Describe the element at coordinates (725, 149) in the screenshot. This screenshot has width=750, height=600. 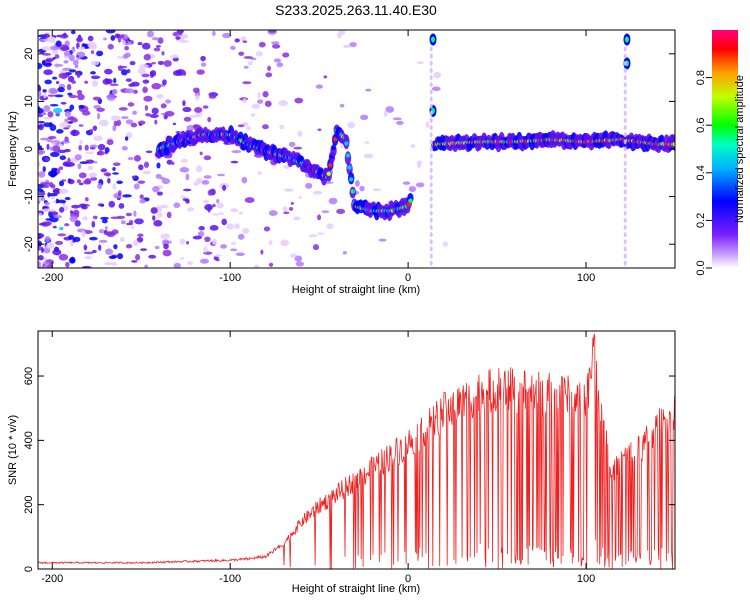
I see `colorbar-gradient` at that location.